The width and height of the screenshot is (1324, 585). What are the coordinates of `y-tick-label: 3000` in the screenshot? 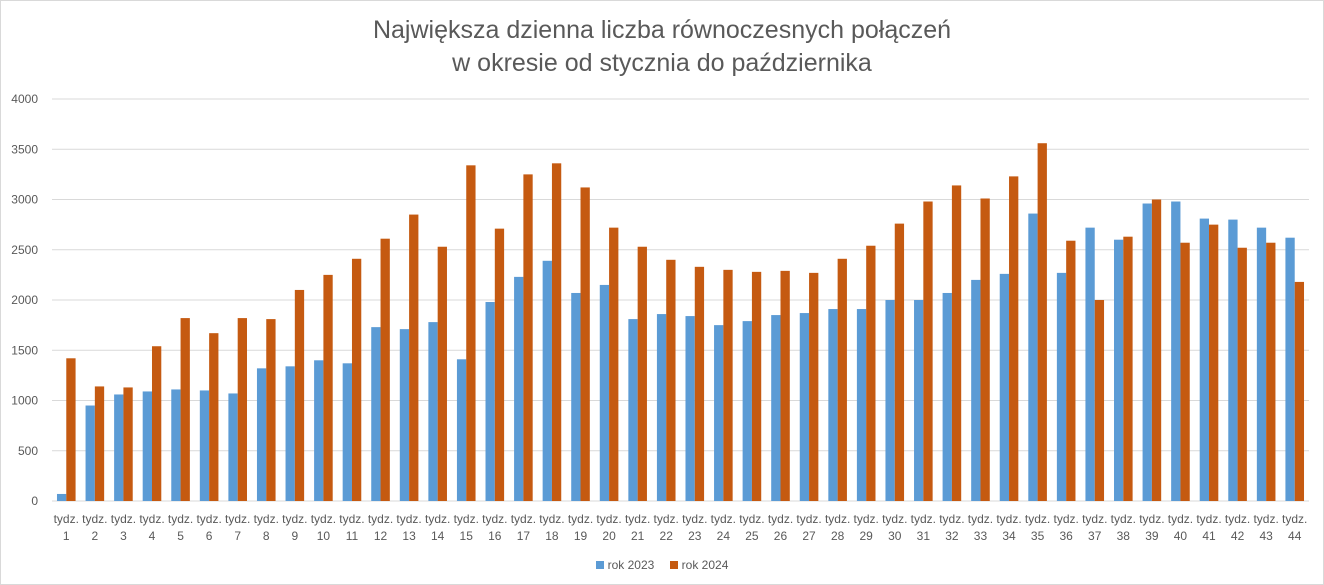 It's located at (24, 200).